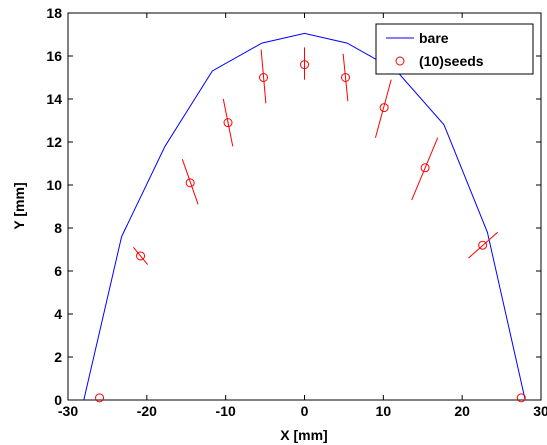 This screenshot has width=547, height=445. What do you see at coordinates (58, 314) in the screenshot?
I see `y-tick-label: 4` at bounding box center [58, 314].